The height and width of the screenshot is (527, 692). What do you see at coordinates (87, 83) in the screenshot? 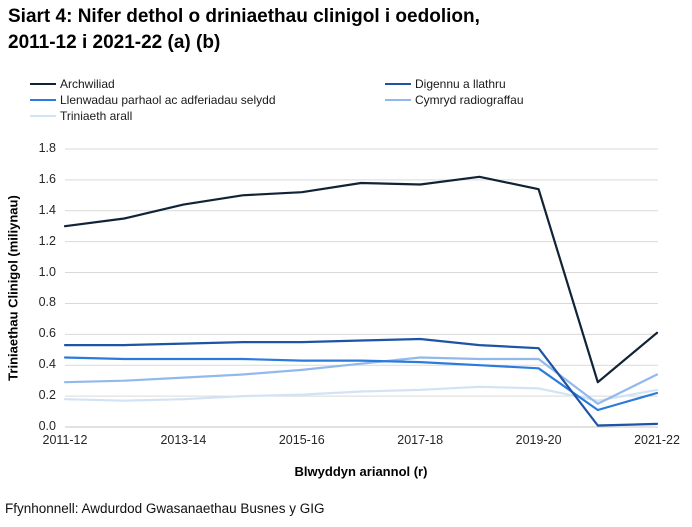
I see `legend-label-archwiliad: Archwiliad` at bounding box center [87, 83].